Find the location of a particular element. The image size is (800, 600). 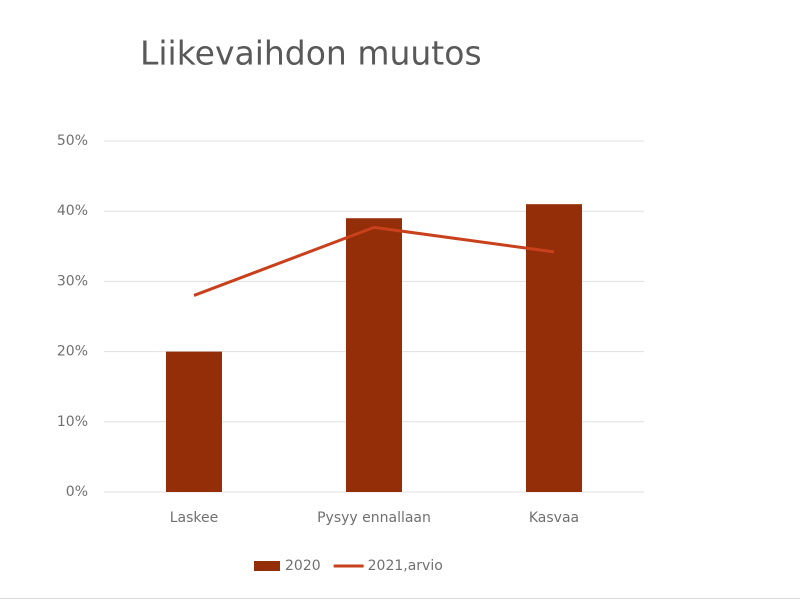

x-tick-label: Kasvaa is located at coordinates (554, 518).